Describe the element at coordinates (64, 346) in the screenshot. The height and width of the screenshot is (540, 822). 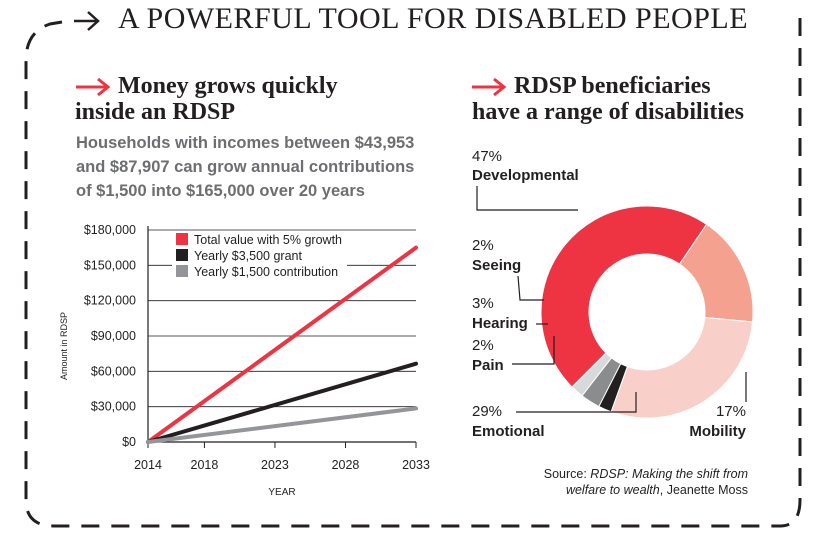
I see `y-axis-title: Amount in RDSP` at that location.